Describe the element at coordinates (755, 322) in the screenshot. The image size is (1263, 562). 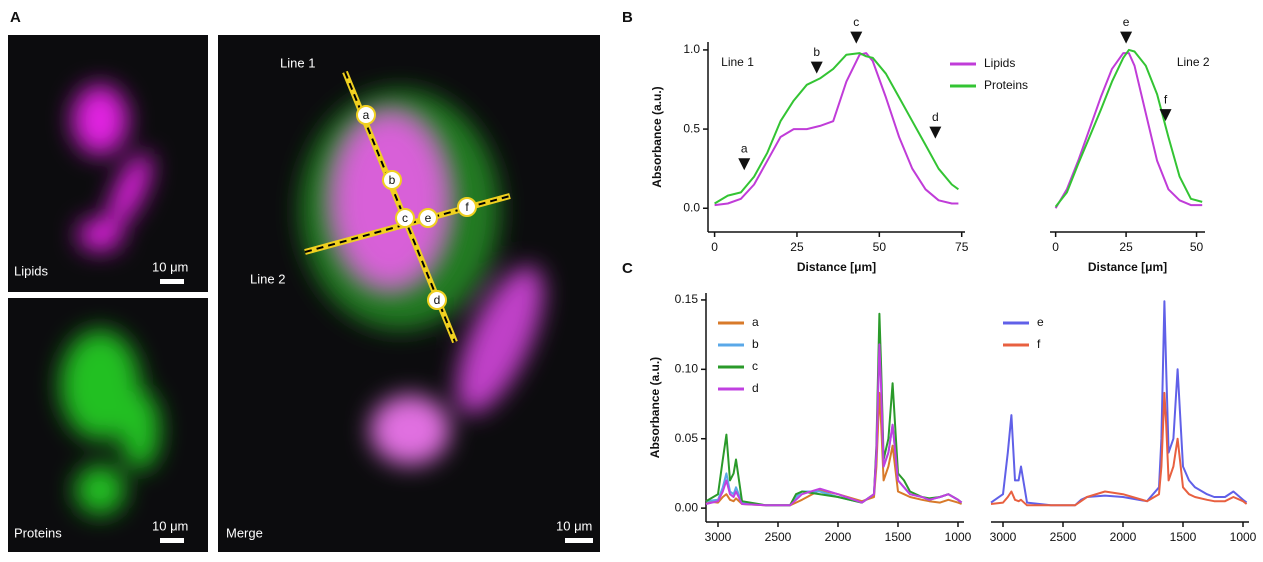
I see `legend-label: a` at that location.